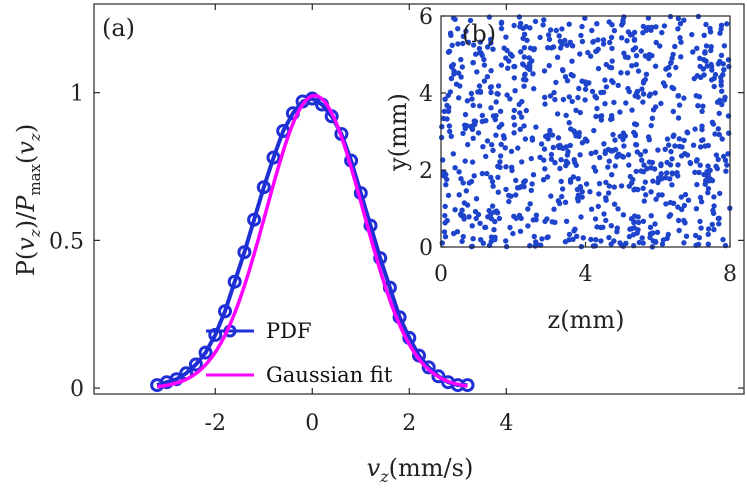 The image size is (747, 489). Describe the element at coordinates (215, 423) in the screenshot. I see `panel-a-x-tick-label: -2` at that location.